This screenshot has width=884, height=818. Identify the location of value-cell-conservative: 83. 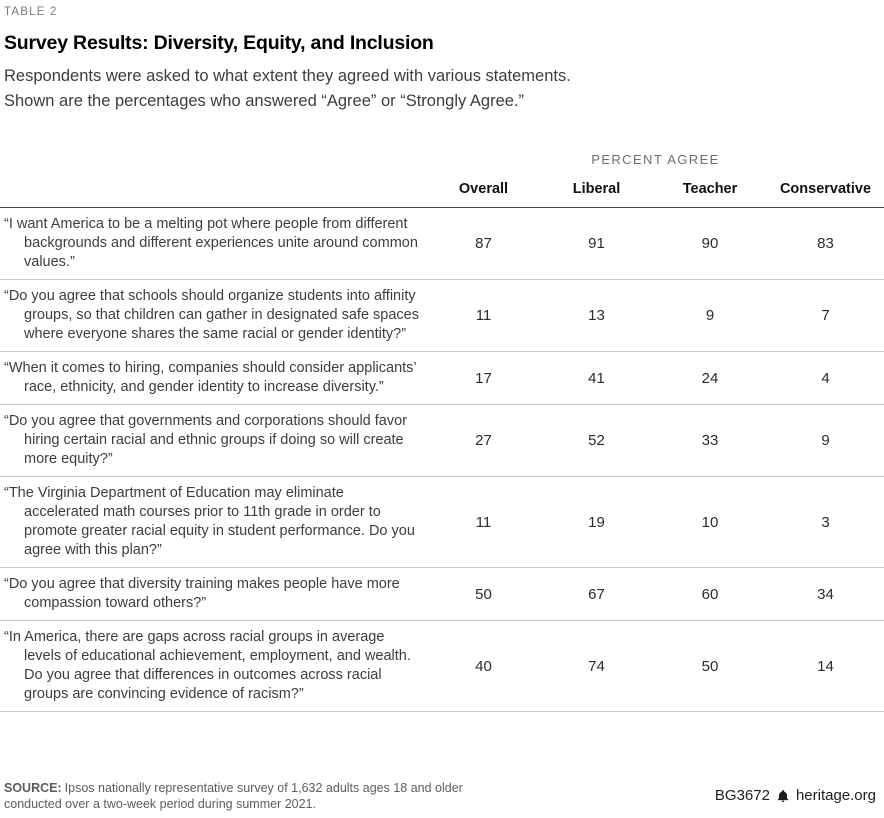
(825, 243).